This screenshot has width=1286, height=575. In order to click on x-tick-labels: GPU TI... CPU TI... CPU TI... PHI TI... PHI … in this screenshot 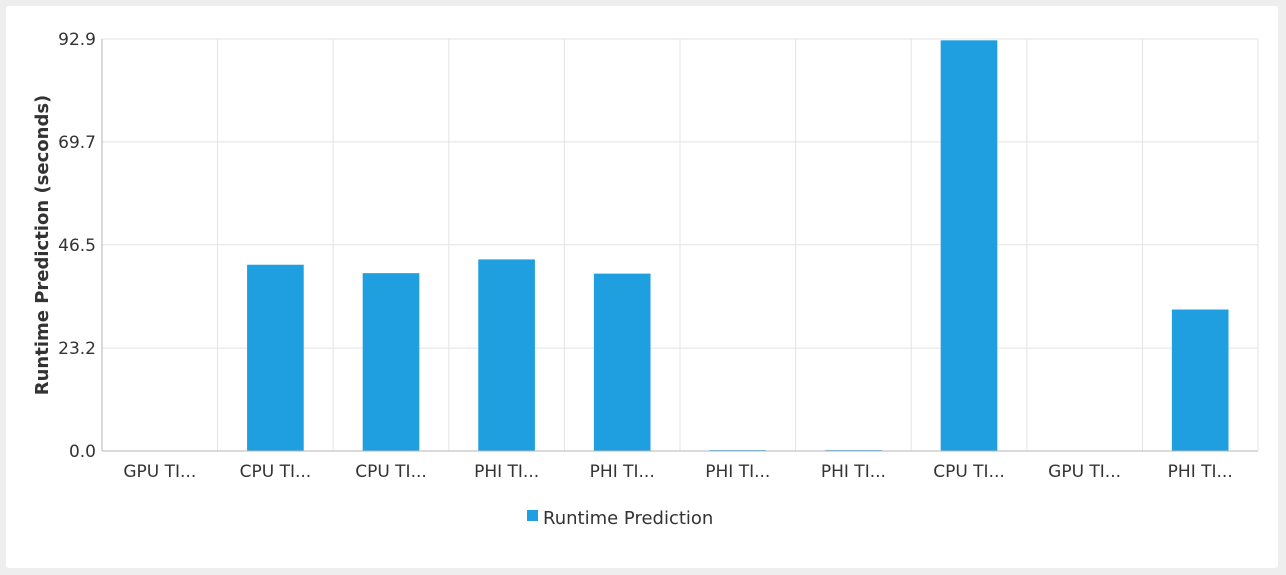, I will do `click(677, 472)`.